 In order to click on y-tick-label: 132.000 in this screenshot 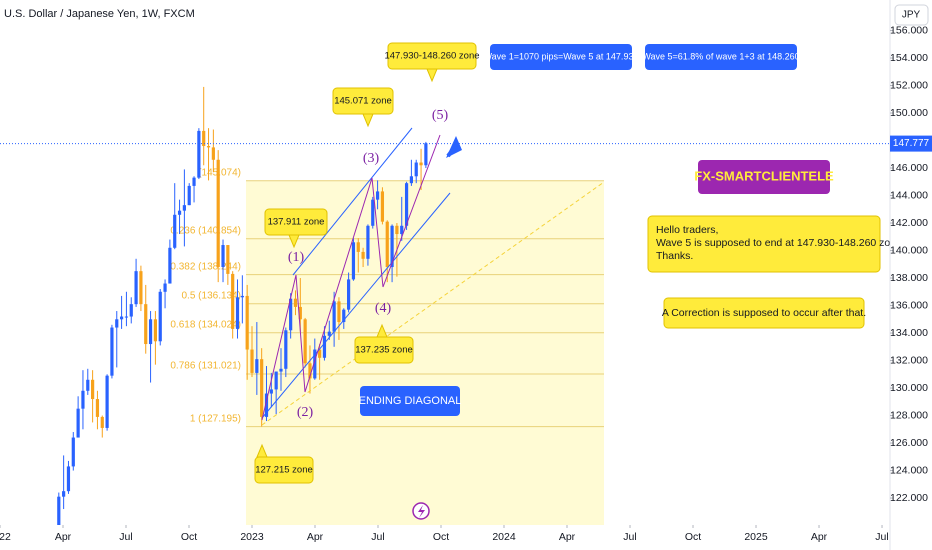, I will do `click(909, 360)`.